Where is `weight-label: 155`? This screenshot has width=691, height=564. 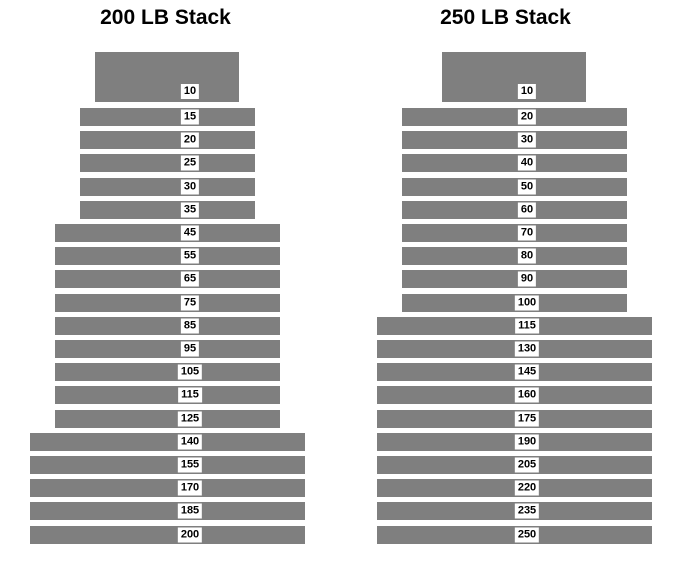 weight-label: 155 is located at coordinates (190, 465).